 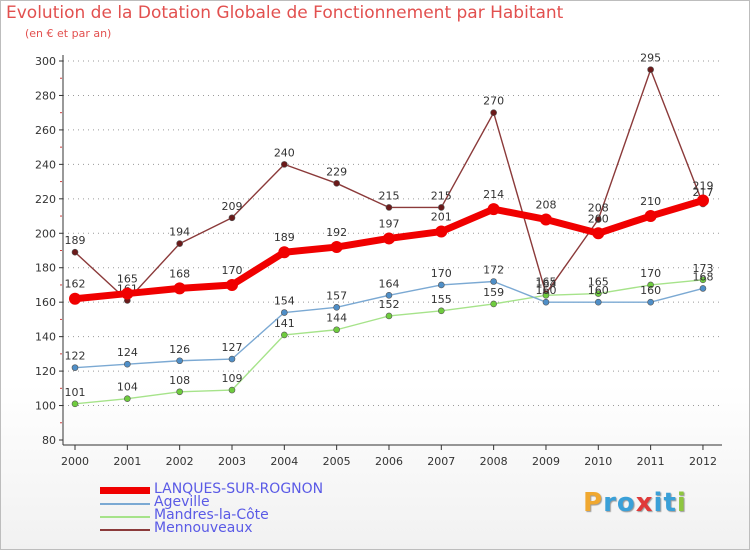 What do you see at coordinates (284, 323) in the screenshot?
I see `data-label-mandres-la-c-te: 141` at bounding box center [284, 323].